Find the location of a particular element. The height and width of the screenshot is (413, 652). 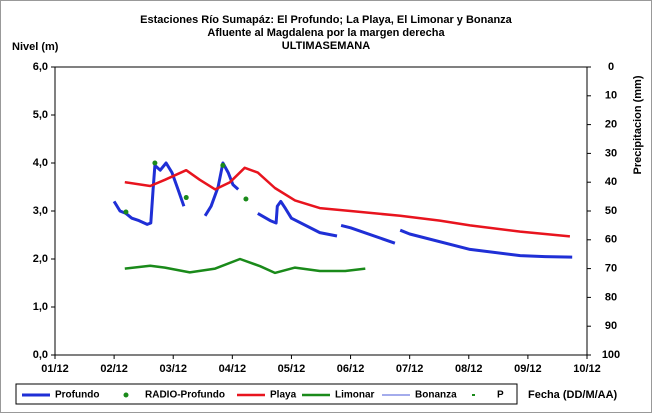

y-tick-label: 1,0 is located at coordinates (40, 307).